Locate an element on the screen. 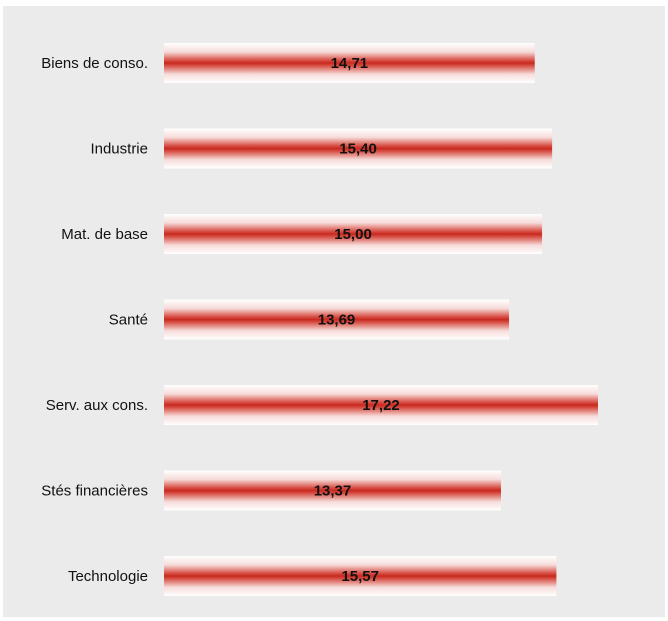  value-label: 15,00 is located at coordinates (353, 234).